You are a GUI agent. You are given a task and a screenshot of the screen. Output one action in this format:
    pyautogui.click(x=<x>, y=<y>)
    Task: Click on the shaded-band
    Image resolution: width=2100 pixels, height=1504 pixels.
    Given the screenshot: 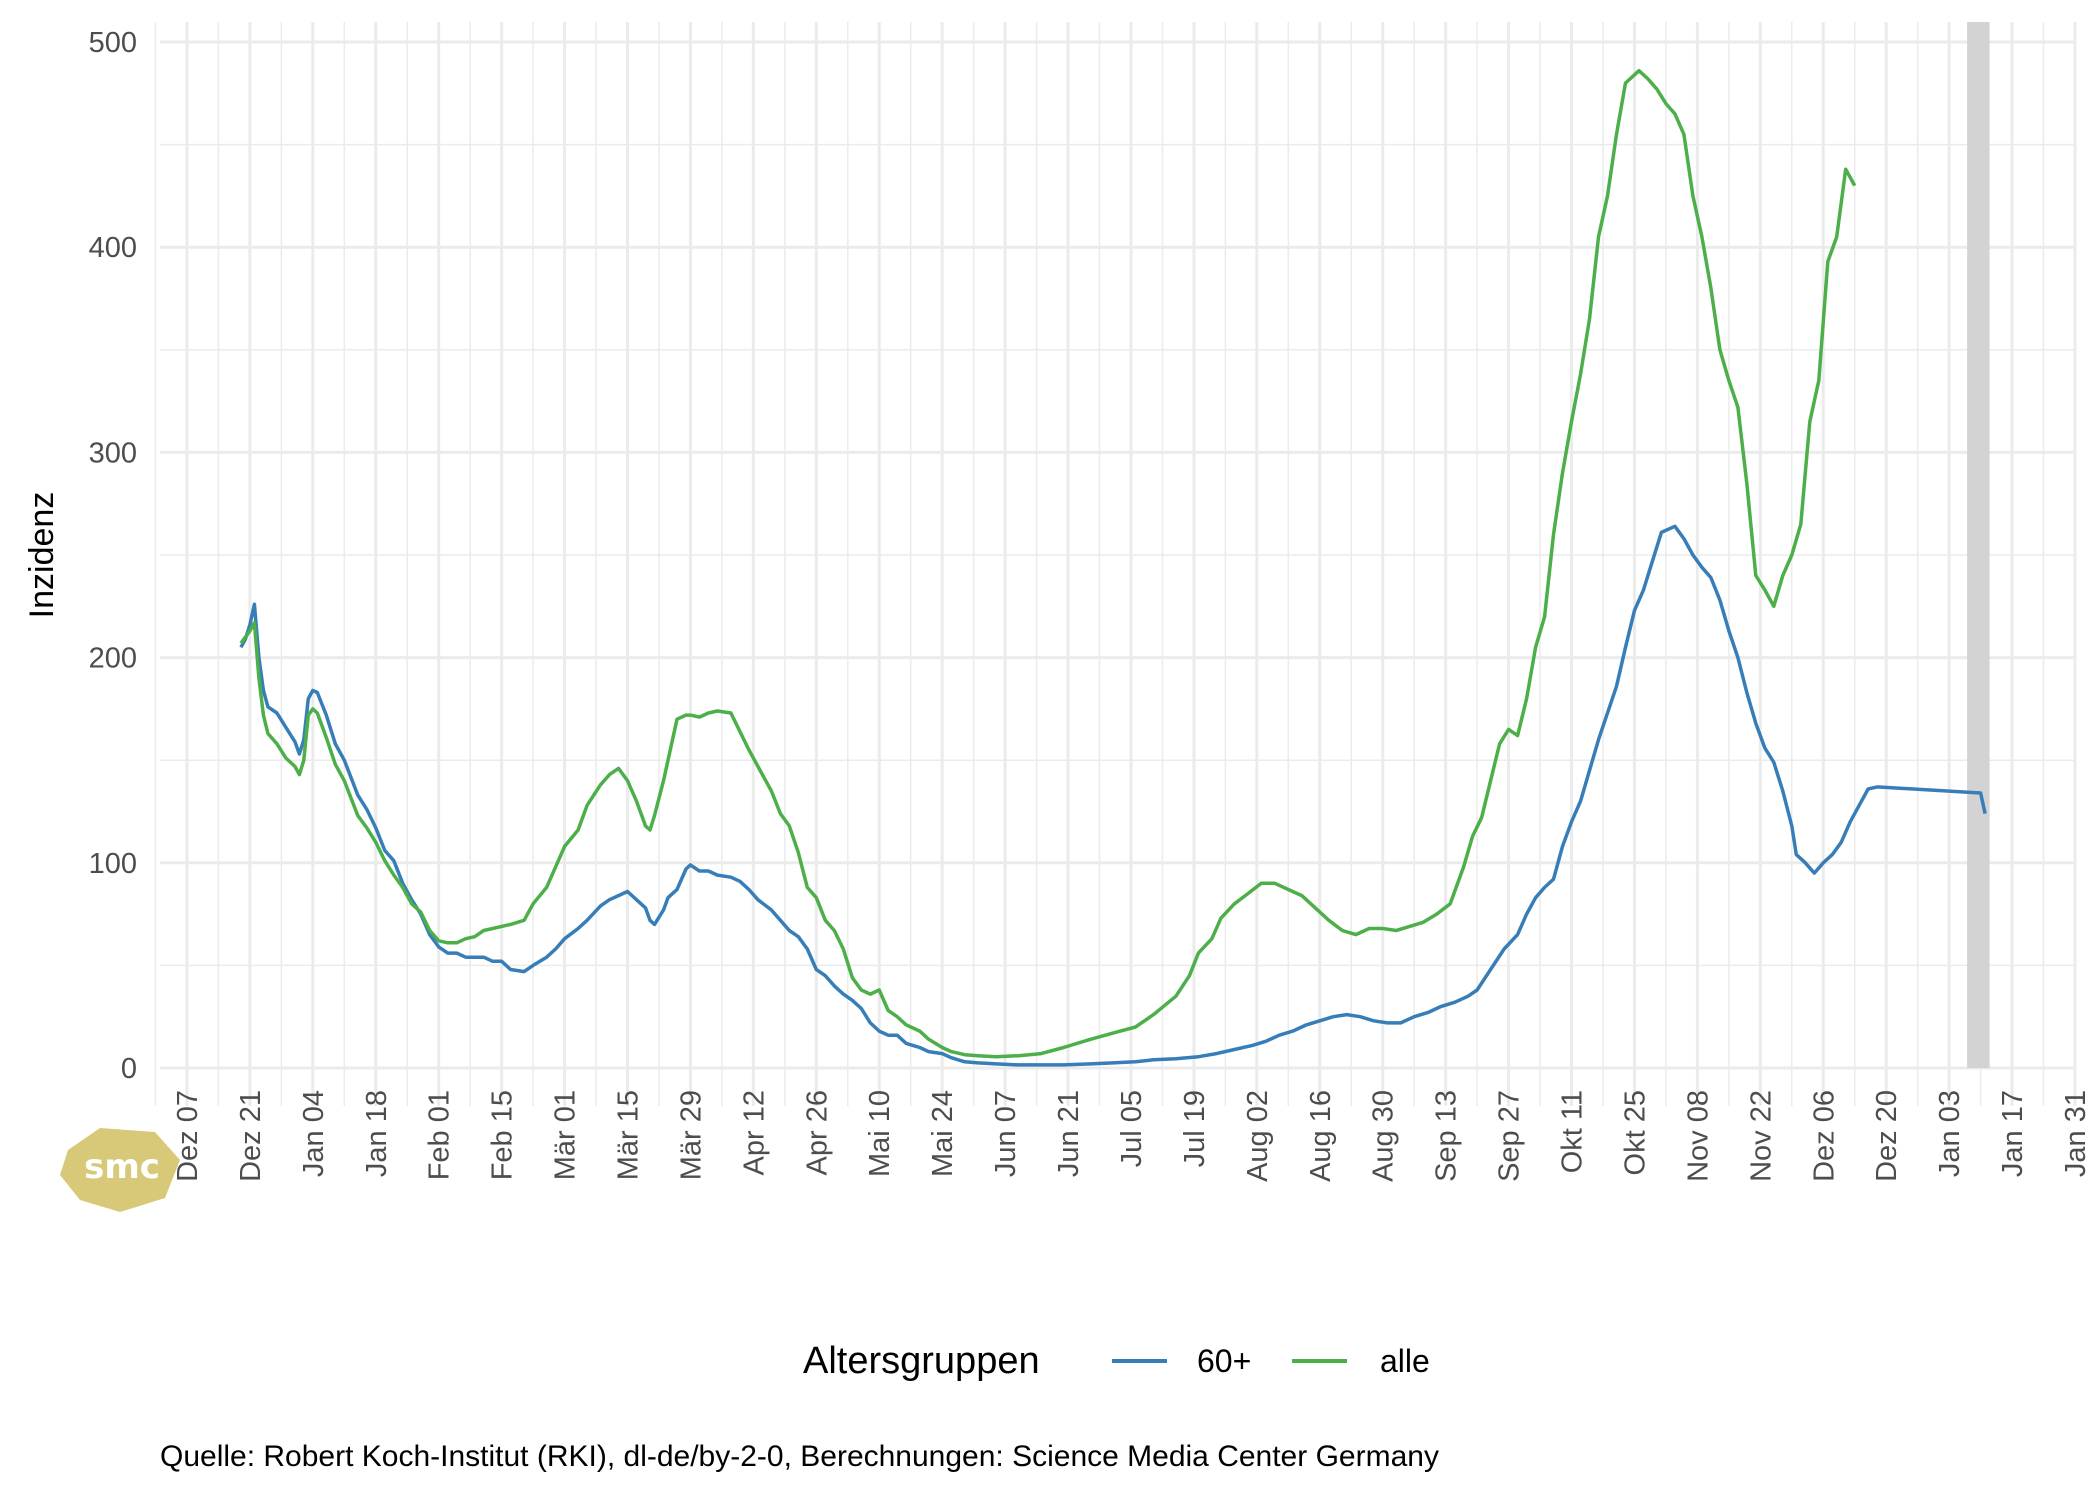 What is the action you would take?
    pyautogui.click(x=1978, y=545)
    